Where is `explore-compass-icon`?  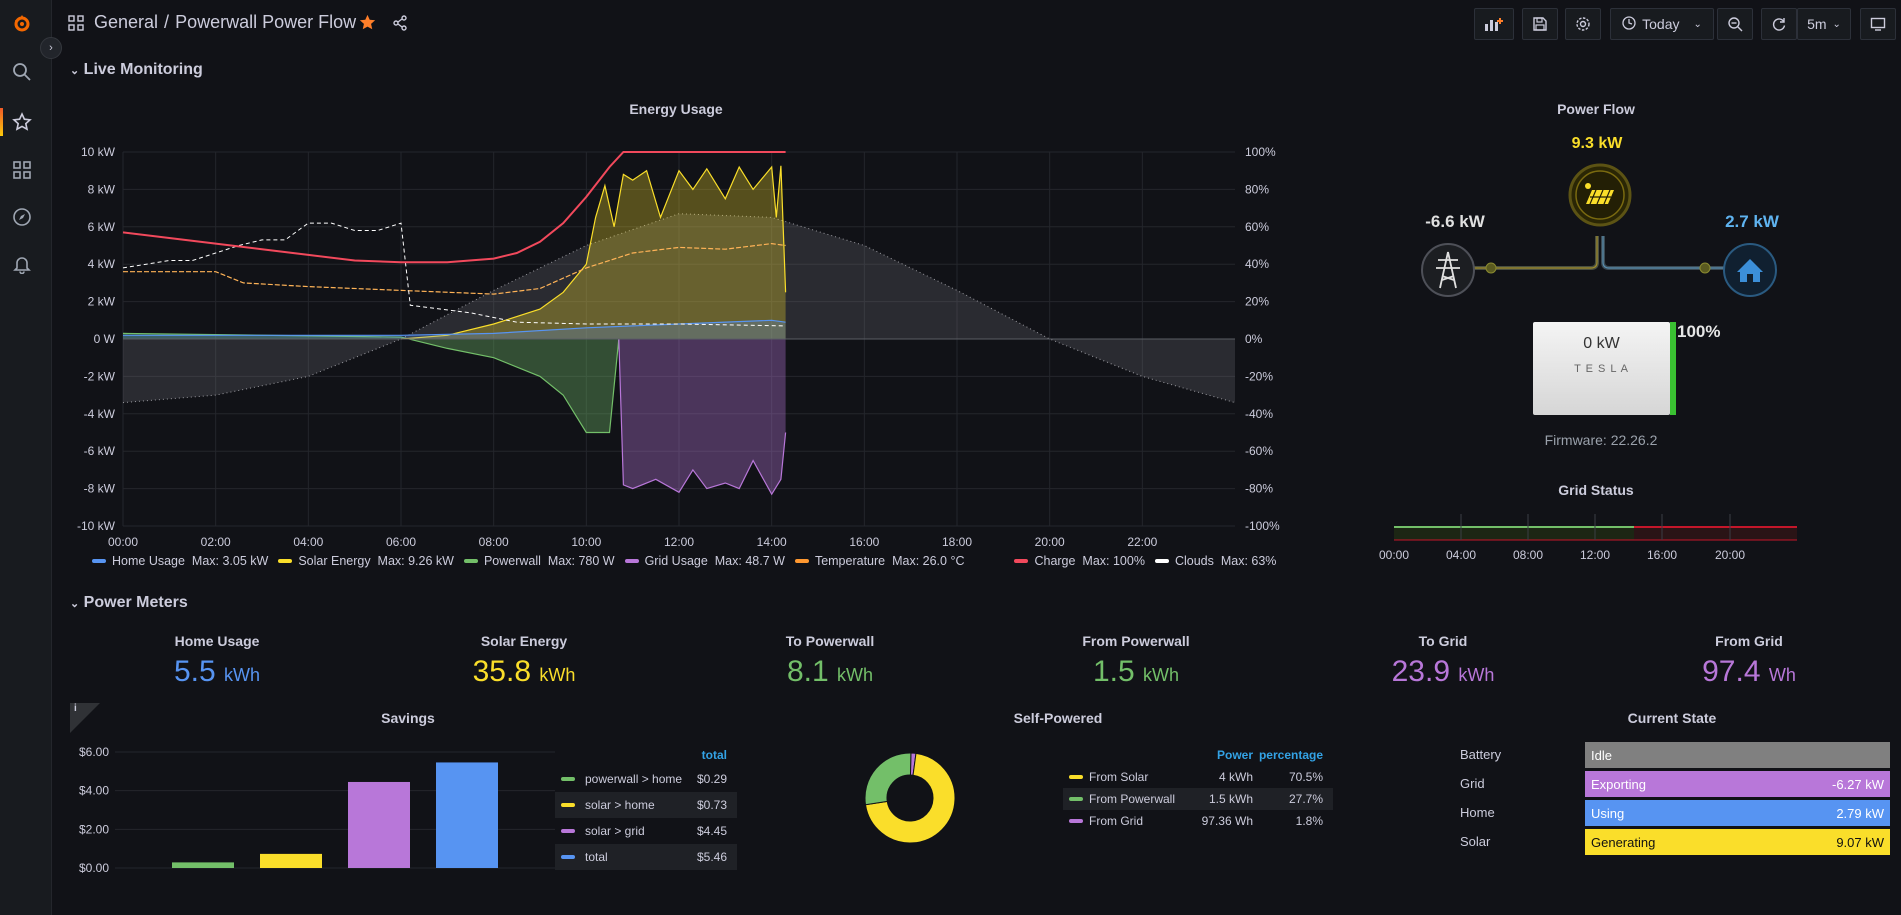 explore-compass-icon is located at coordinates (22, 217).